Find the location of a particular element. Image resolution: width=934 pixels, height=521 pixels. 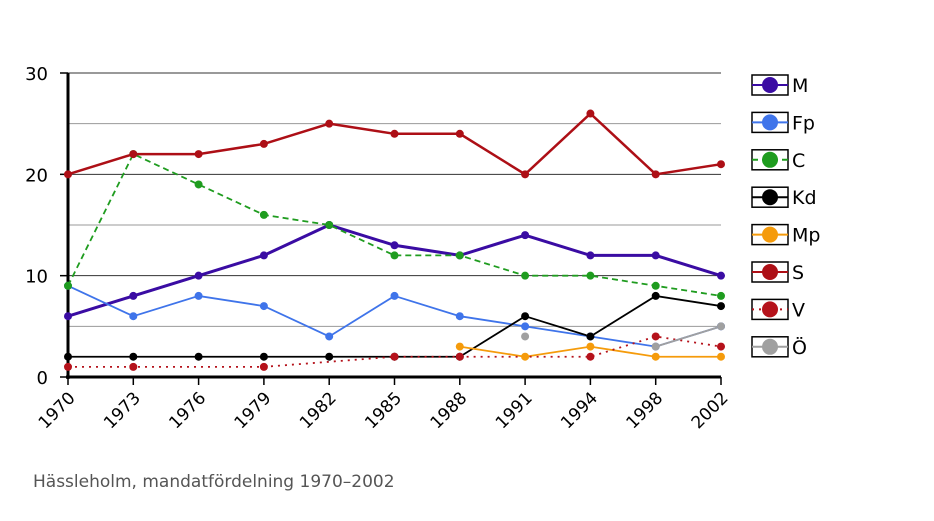

x-tick-label: 1982 is located at coordinates (318, 410).